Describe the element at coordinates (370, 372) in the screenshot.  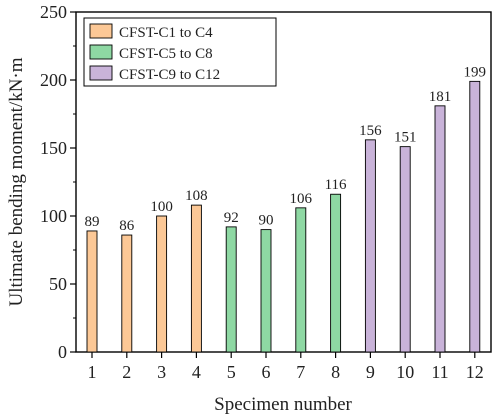
I see `x-tick-label: 9` at that location.